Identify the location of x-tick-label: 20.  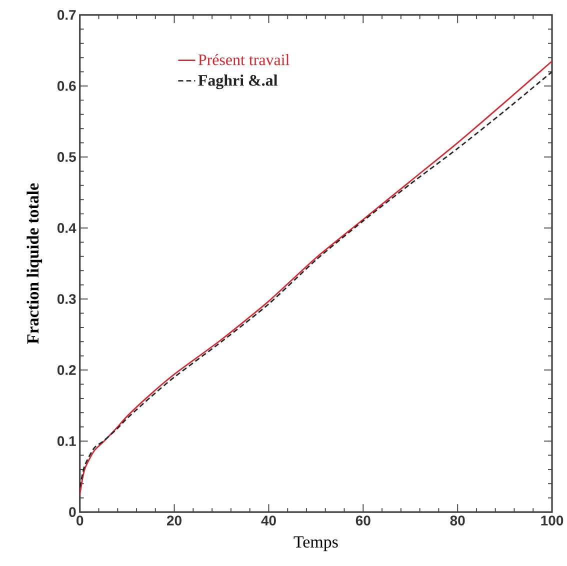
(174, 521).